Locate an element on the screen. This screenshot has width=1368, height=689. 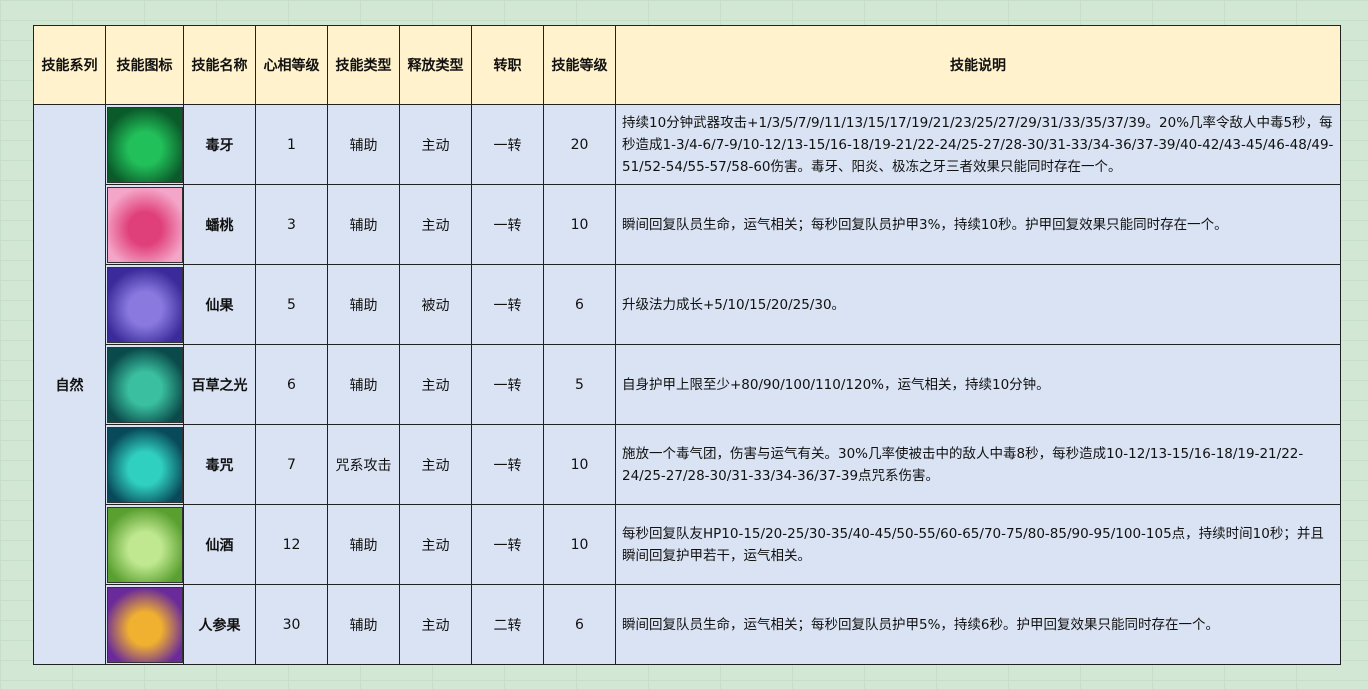
column-header: 技能说明 is located at coordinates (978, 65).